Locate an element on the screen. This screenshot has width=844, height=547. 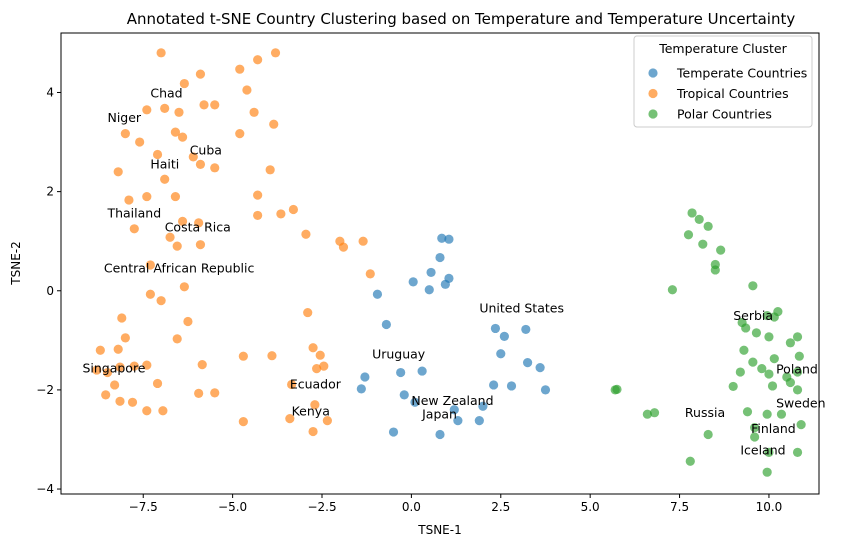
y-tick-label: −2 is located at coordinates (45, 390).